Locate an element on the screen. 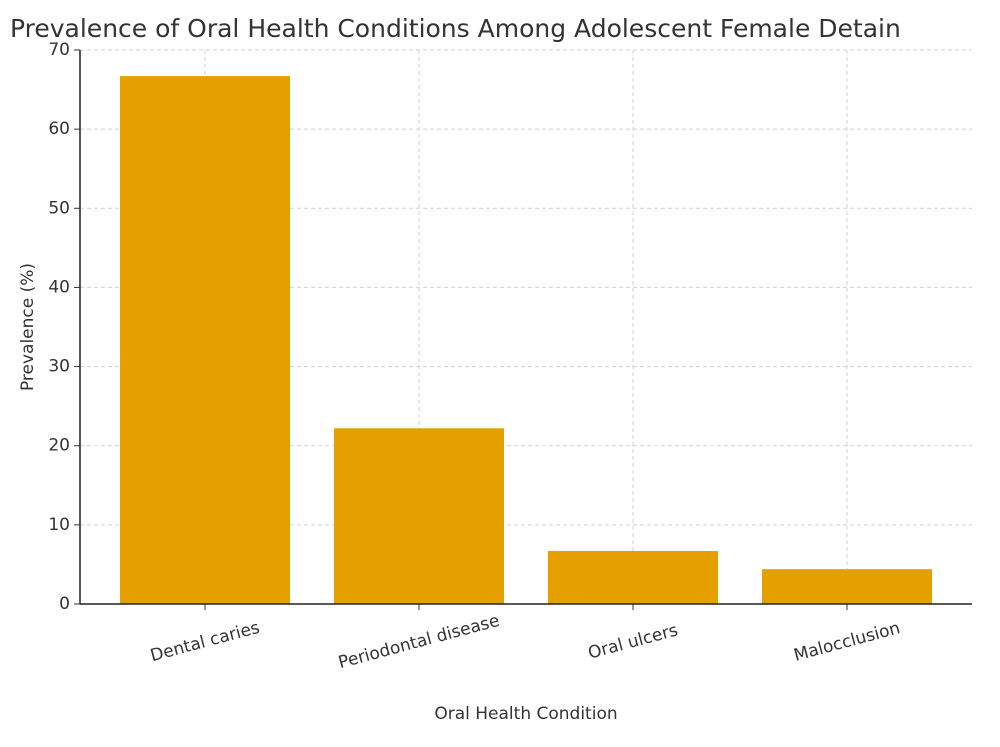 The width and height of the screenshot is (1000, 747). y-tick-label: 0 is located at coordinates (64, 604).